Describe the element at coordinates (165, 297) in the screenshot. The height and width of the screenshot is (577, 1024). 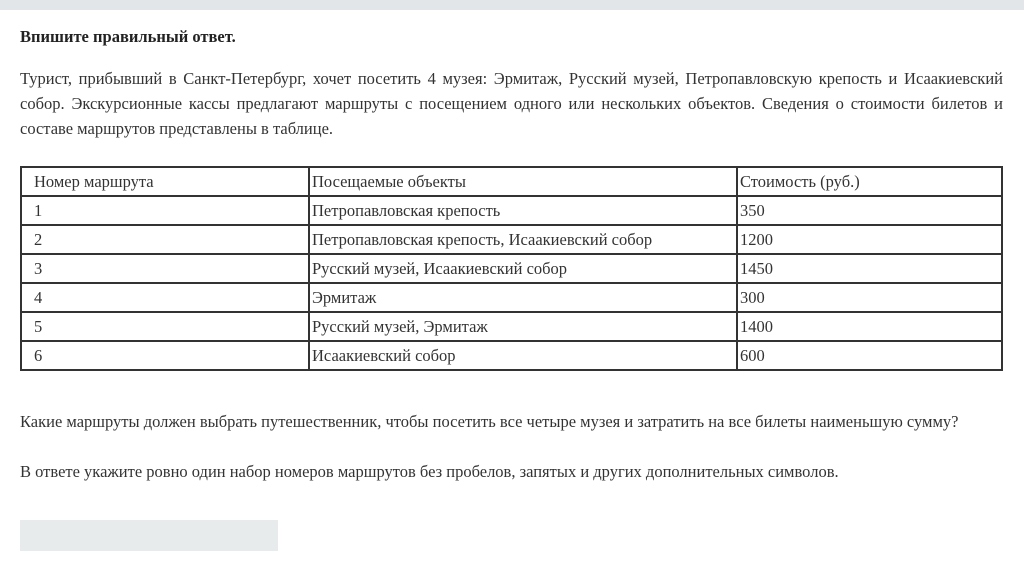
I see `cell-route-number: 4` at that location.